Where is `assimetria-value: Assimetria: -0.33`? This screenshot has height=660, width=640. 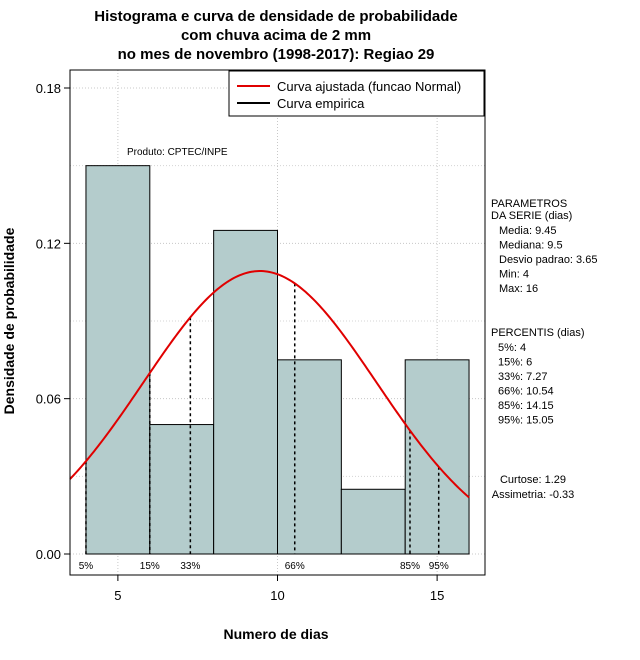
assimetria-value: Assimetria: -0.33 is located at coordinates (533, 495).